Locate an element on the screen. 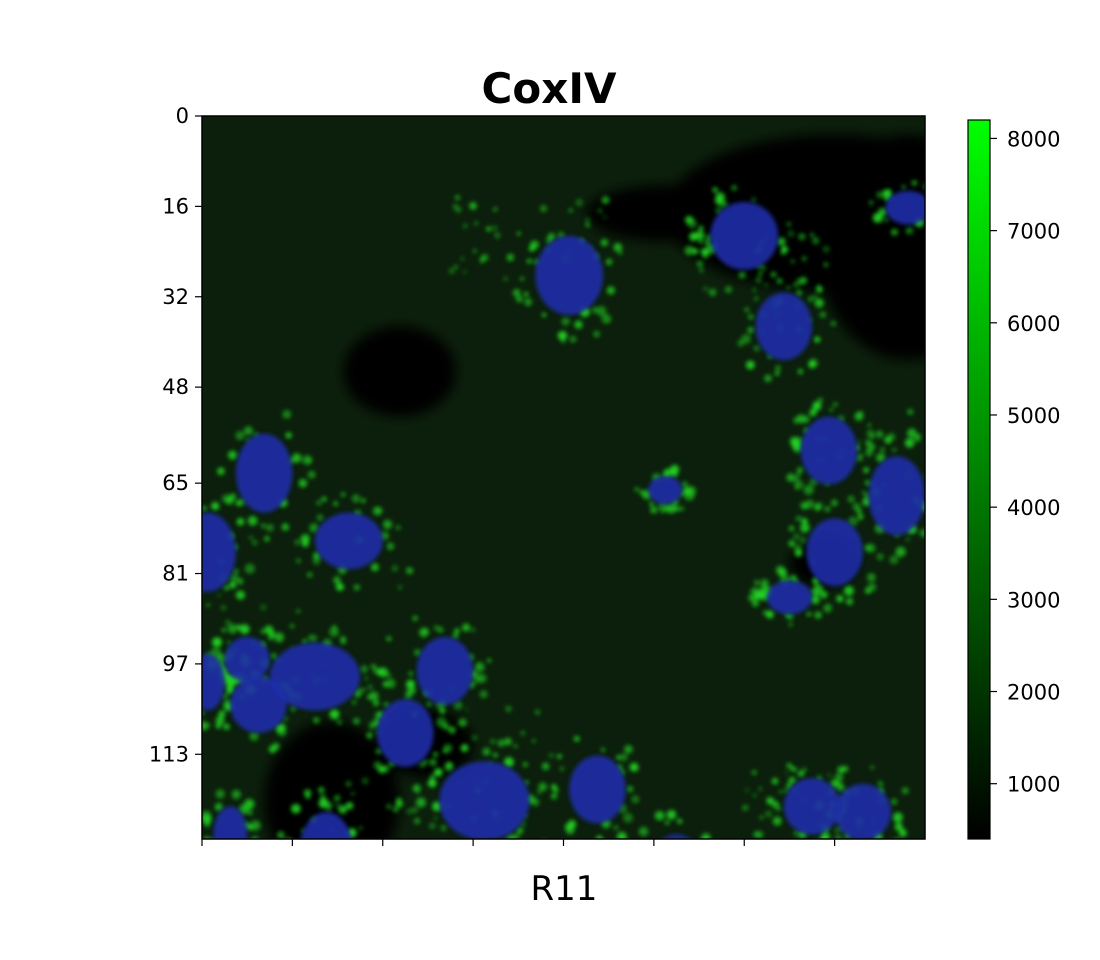 The height and width of the screenshot is (960, 1100). y-tick-label: 32 is located at coordinates (175, 297).